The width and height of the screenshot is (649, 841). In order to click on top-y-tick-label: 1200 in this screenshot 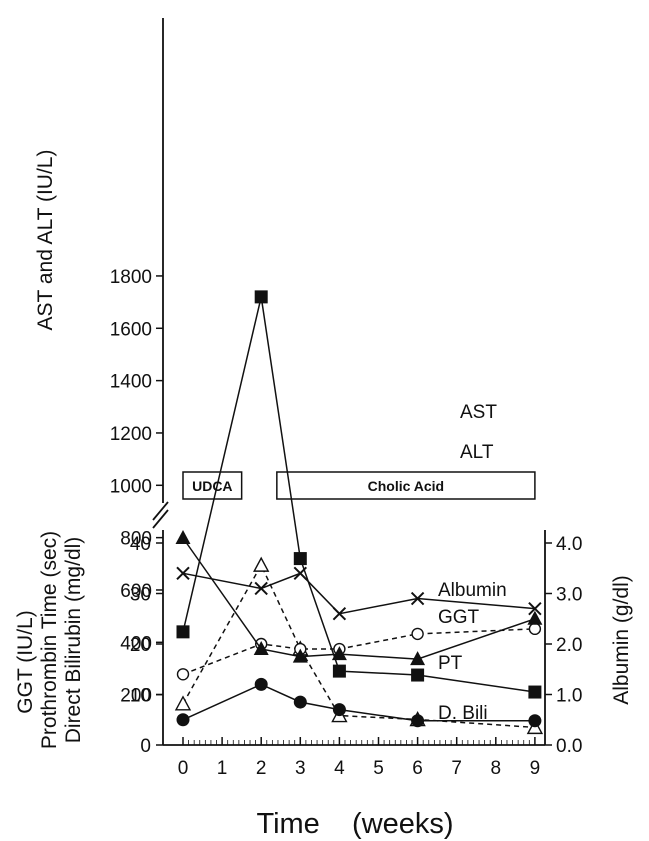, I will do `click(131, 434)`.